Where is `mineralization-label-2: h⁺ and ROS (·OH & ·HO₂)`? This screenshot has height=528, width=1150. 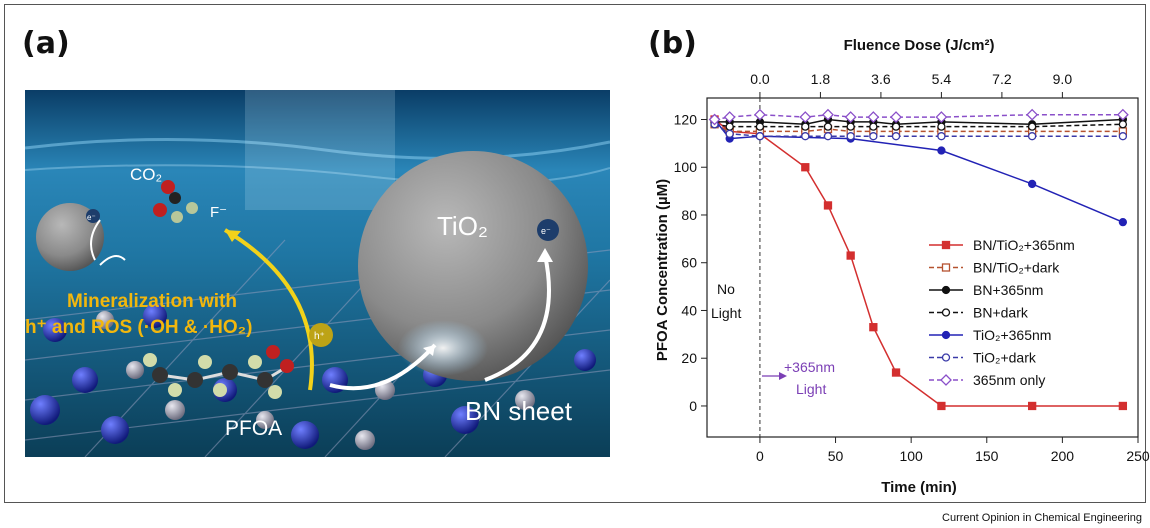 mineralization-label-2: h⁺ and ROS (·OH & ·HO₂) is located at coordinates (138, 327).